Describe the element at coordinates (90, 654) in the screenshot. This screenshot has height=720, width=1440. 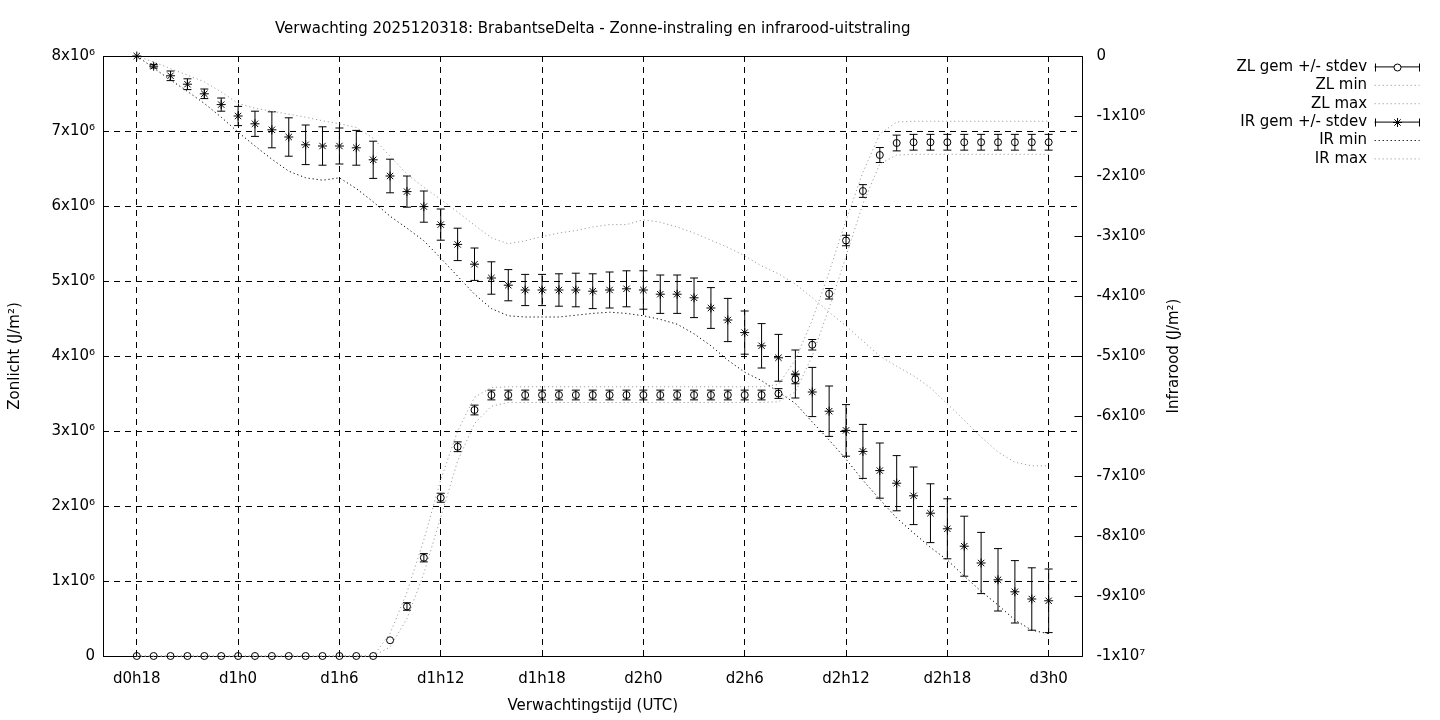
I see `y-tick-label: 0` at that location.